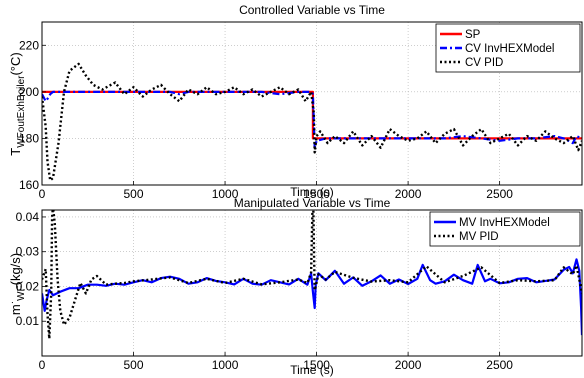  Describe the element at coordinates (473, 35) in the screenshot. I see `cv-legend-label-sp: SP` at that location.